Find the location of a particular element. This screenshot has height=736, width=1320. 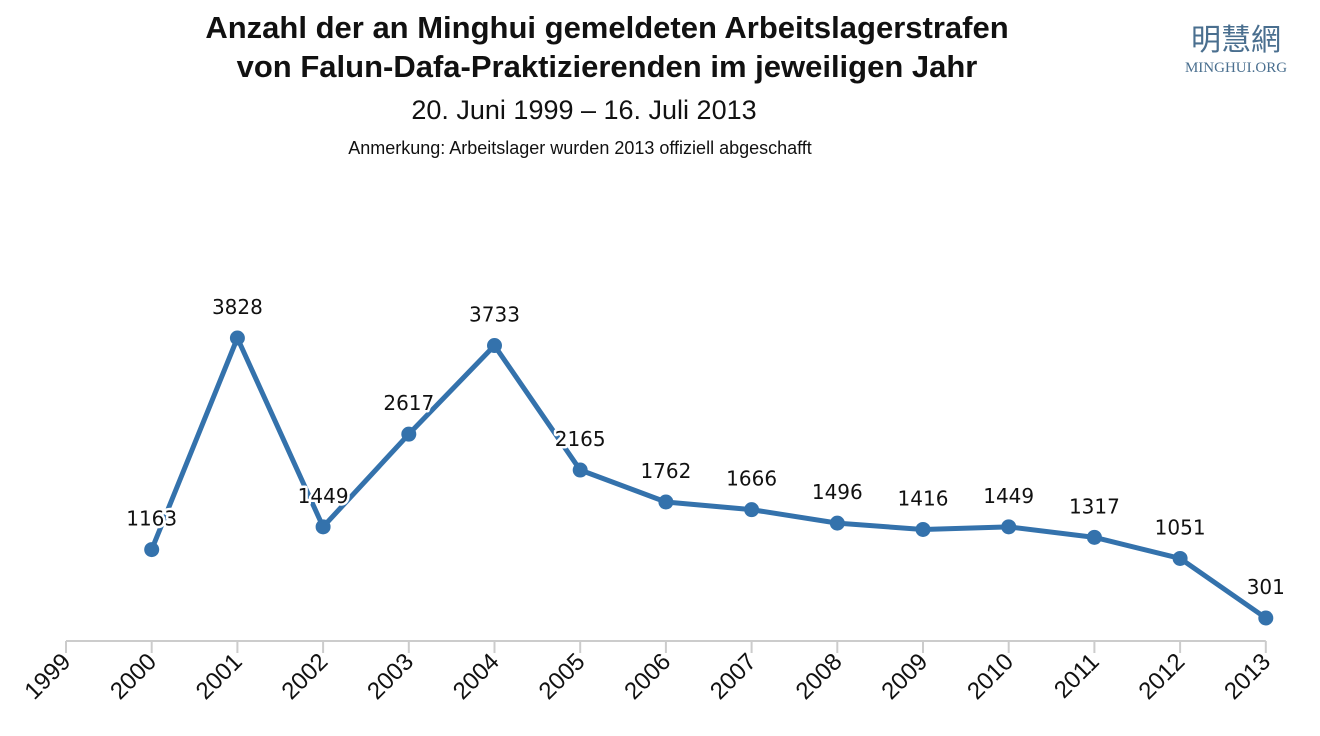

data-label: 2165 is located at coordinates (580, 439).